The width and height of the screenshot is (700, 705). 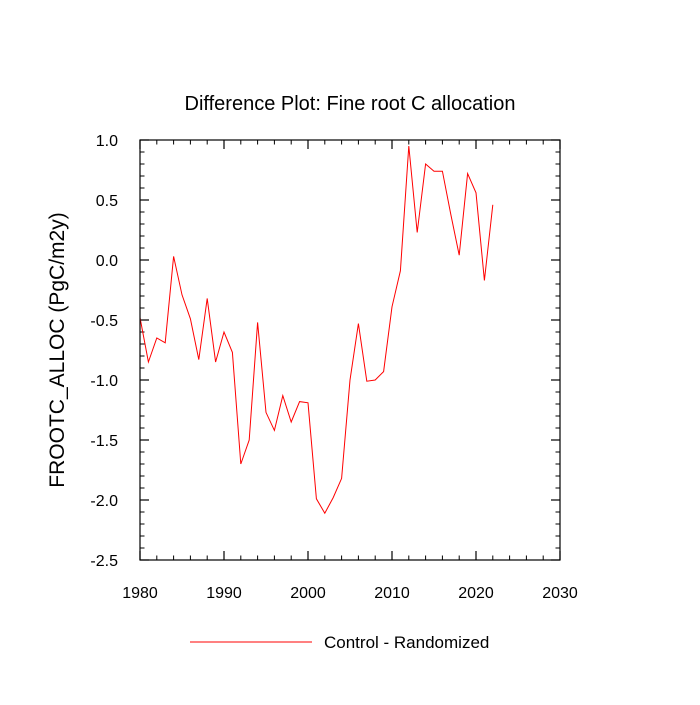 I want to click on x-tick-label: 2010, so click(x=392, y=593).